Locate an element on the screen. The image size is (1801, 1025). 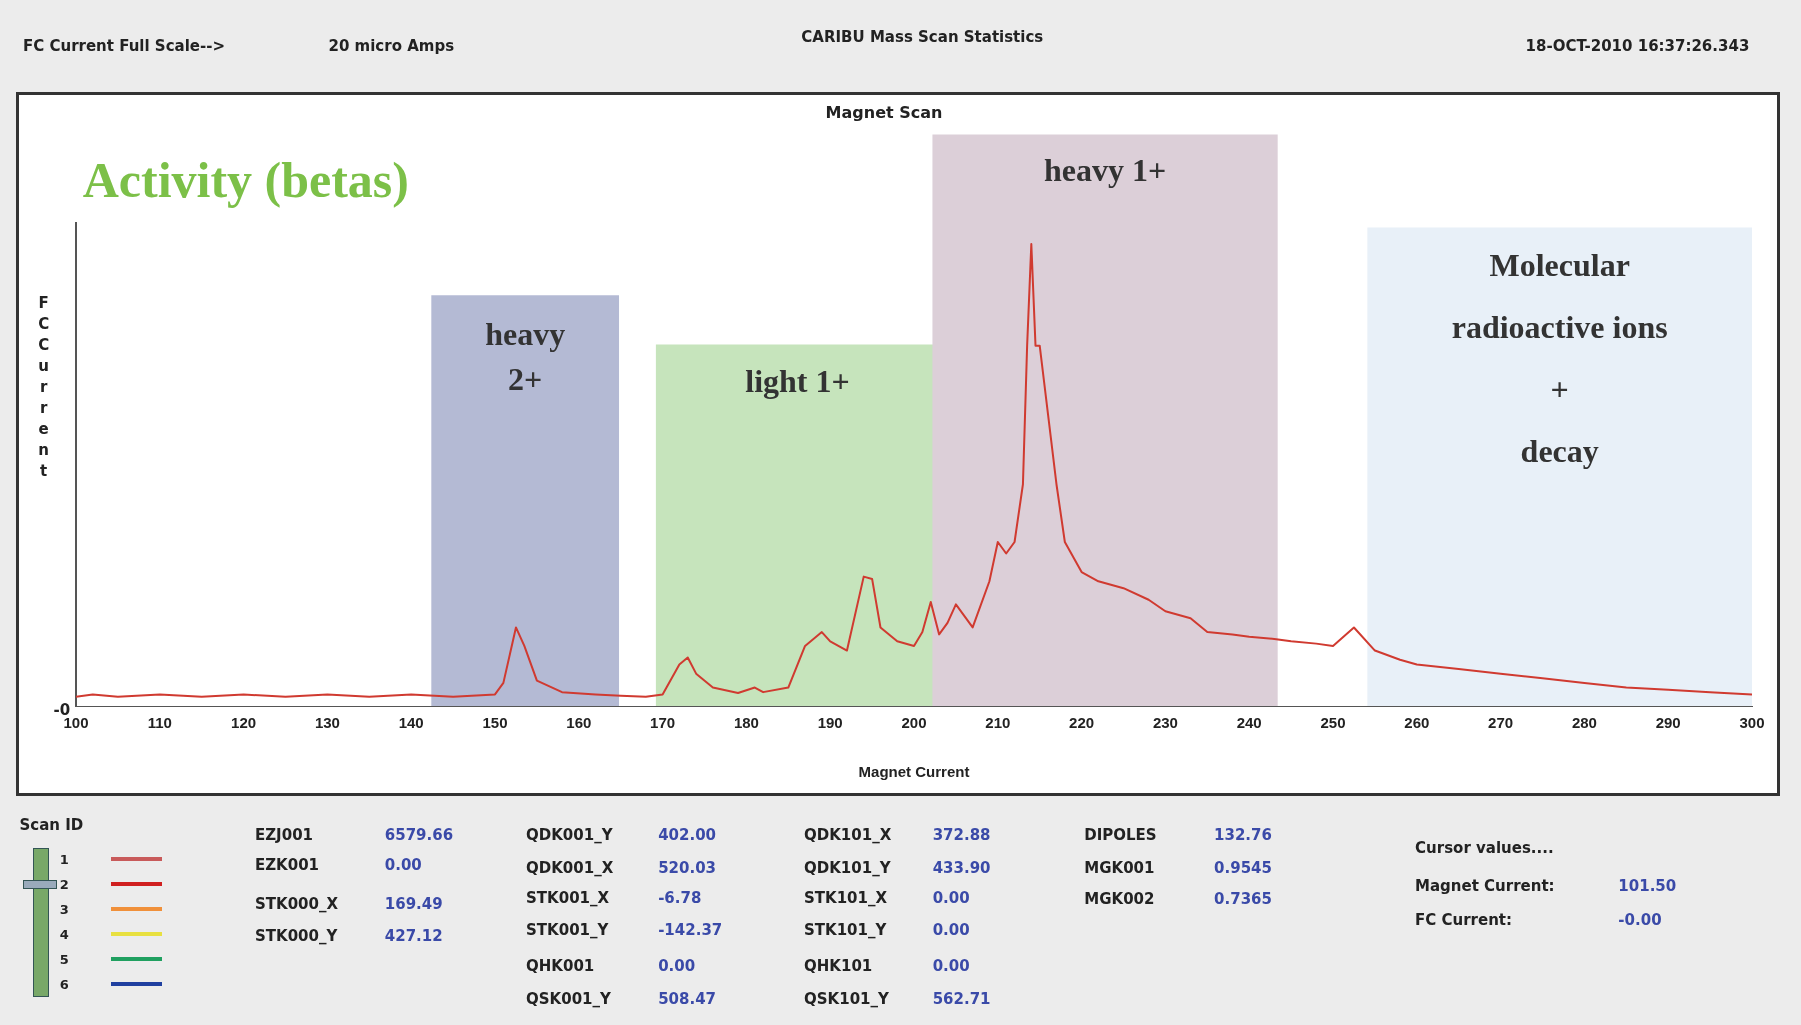
text: 3 is located at coordinates (64, 909).